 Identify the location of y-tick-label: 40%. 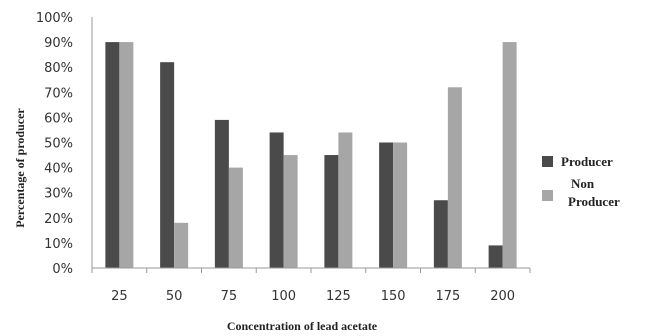
(58, 169).